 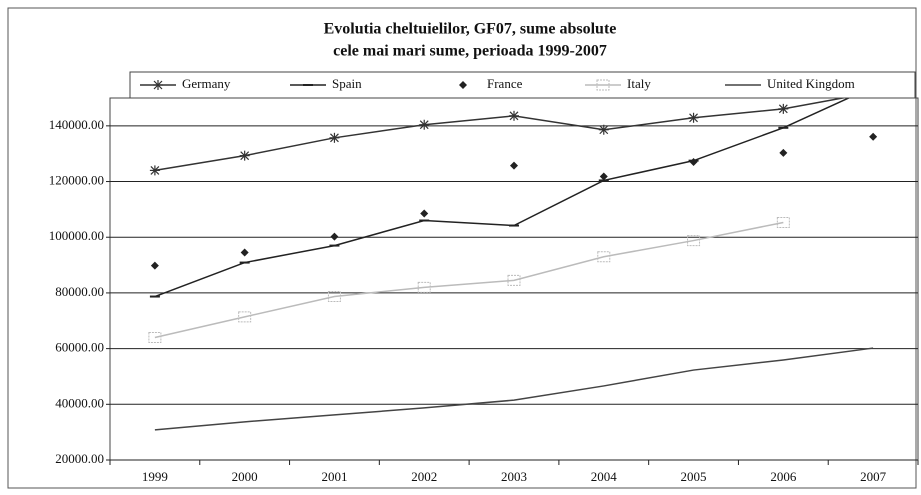 I want to click on y-tick-label: 80000.00, so click(x=79, y=291).